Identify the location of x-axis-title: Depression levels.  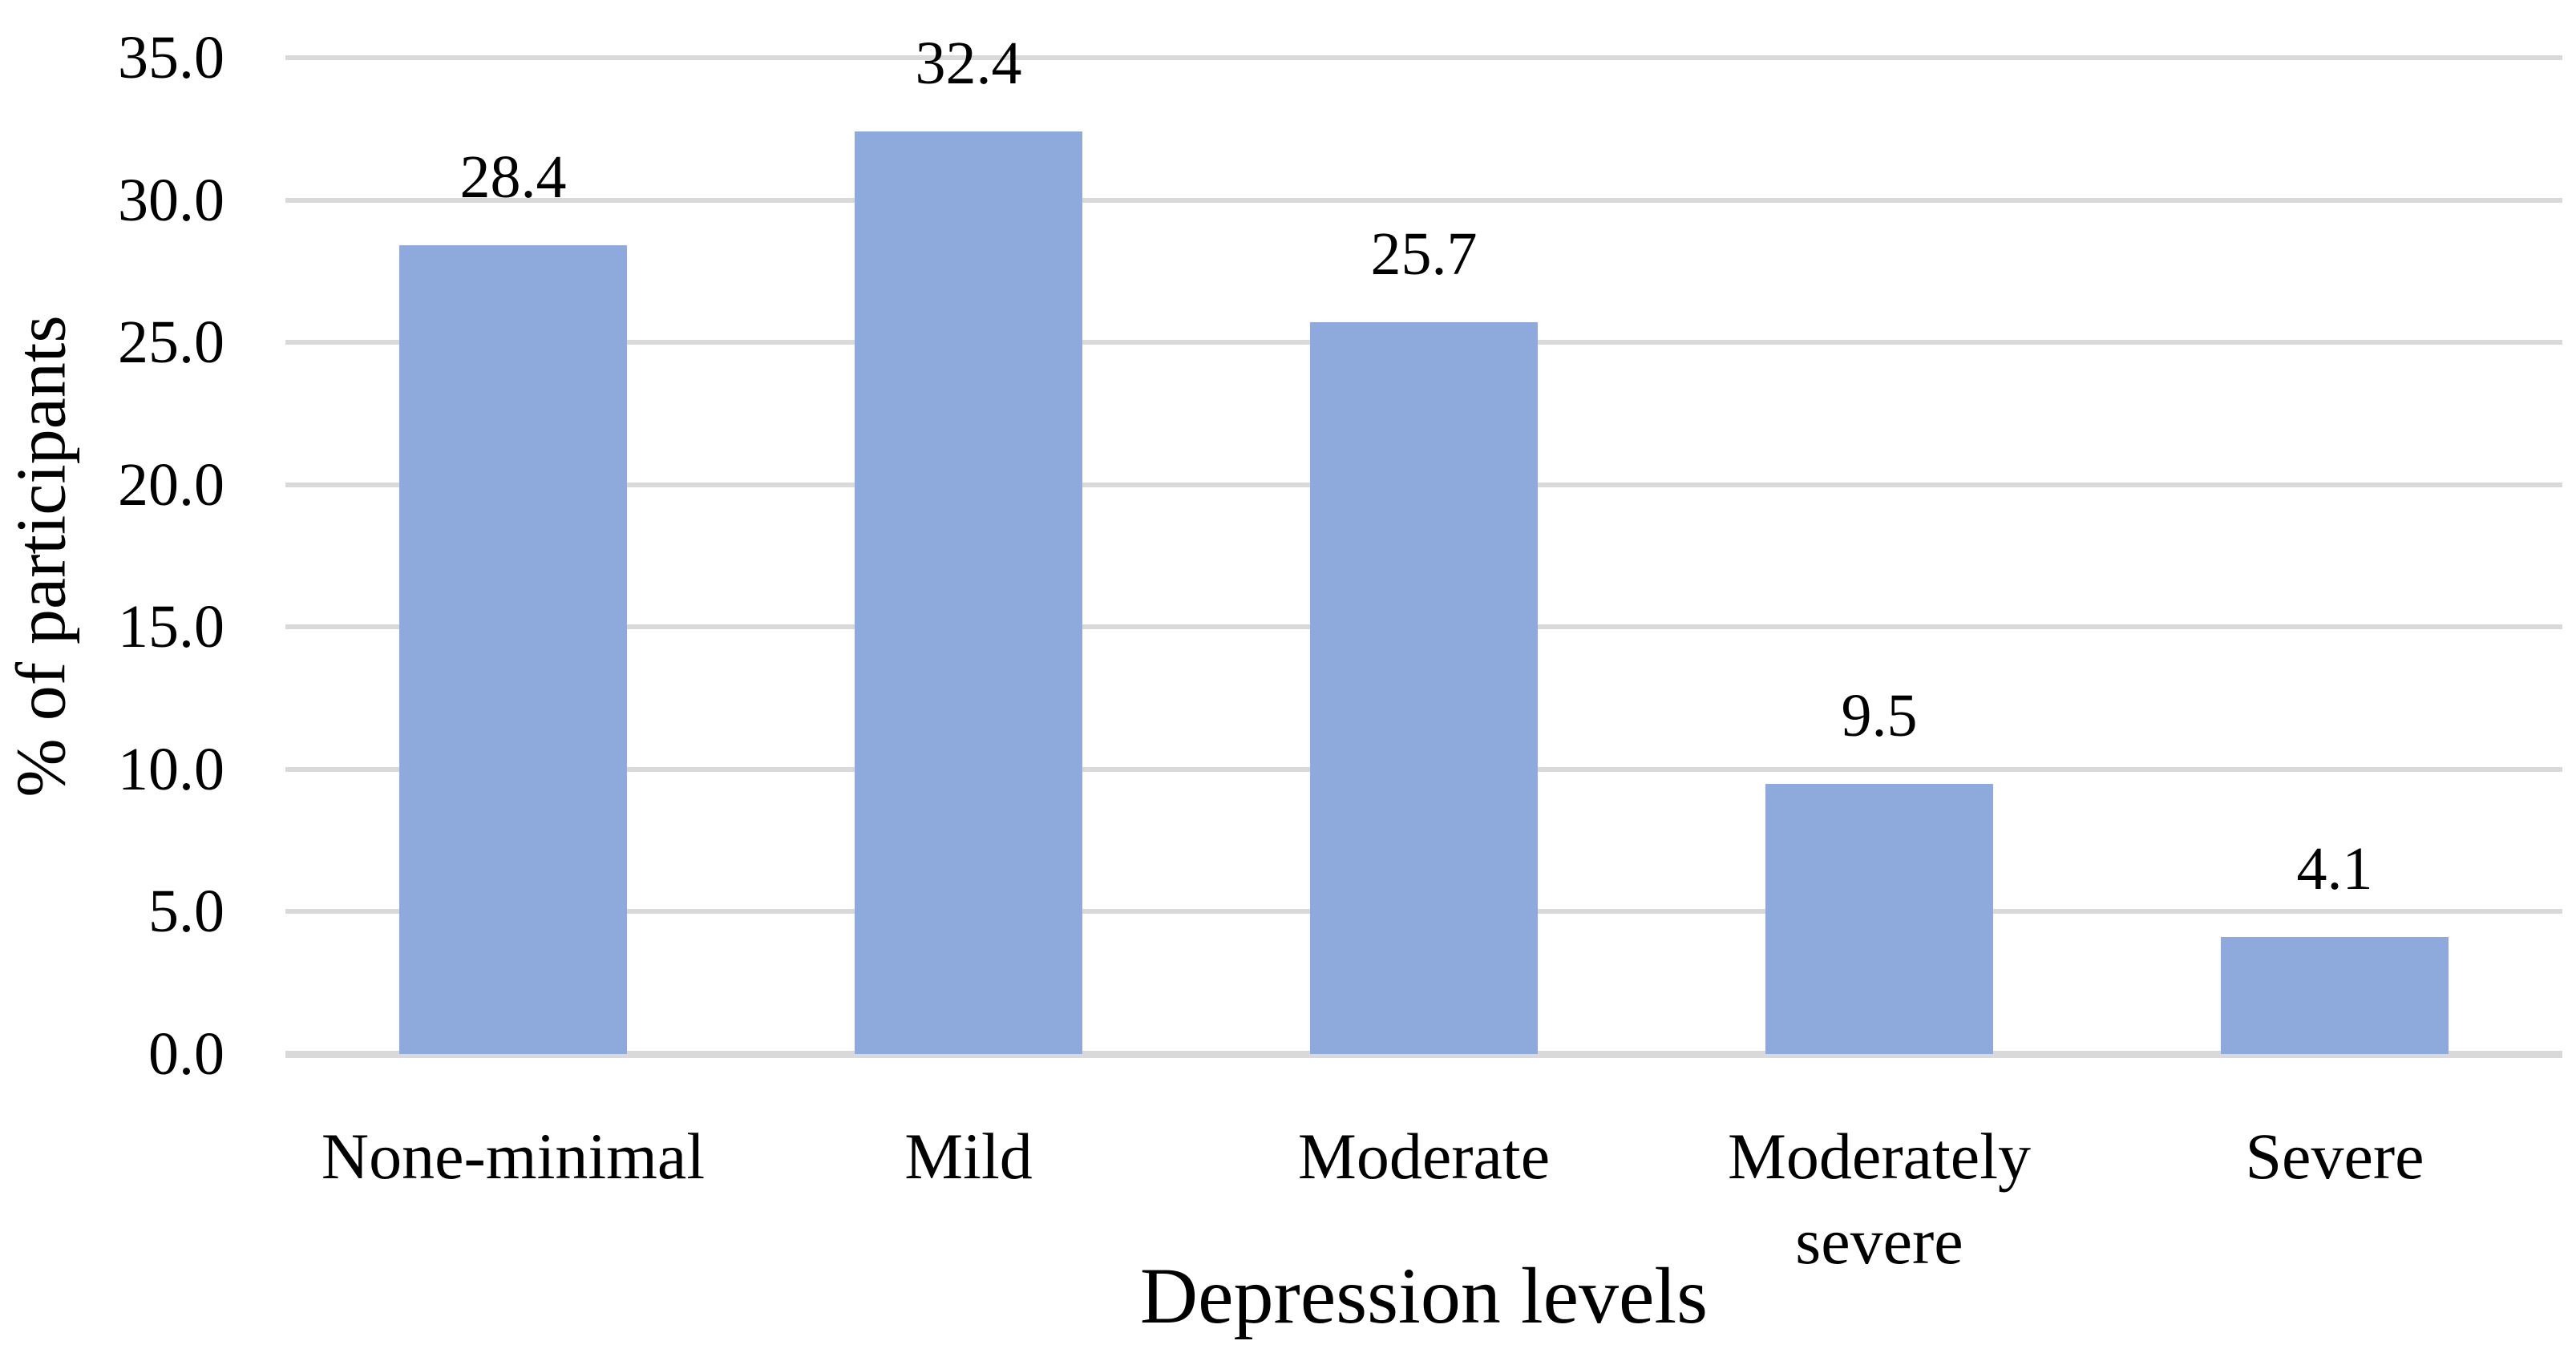
(1424, 1295).